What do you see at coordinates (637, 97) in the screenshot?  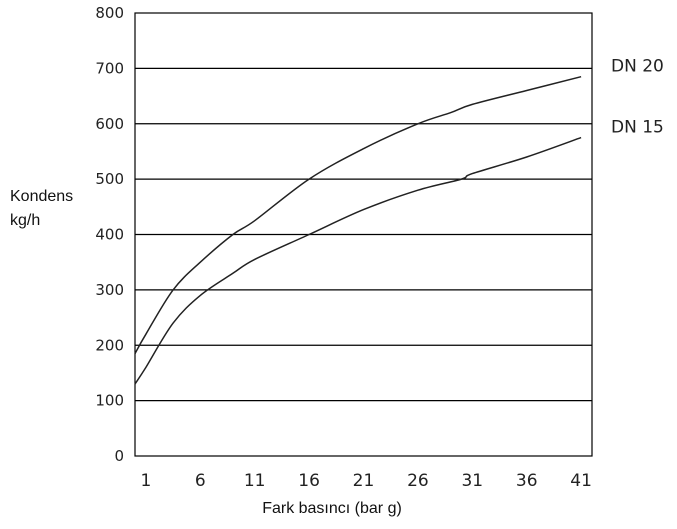 I see `series-labels: DN 20 DN 15` at bounding box center [637, 97].